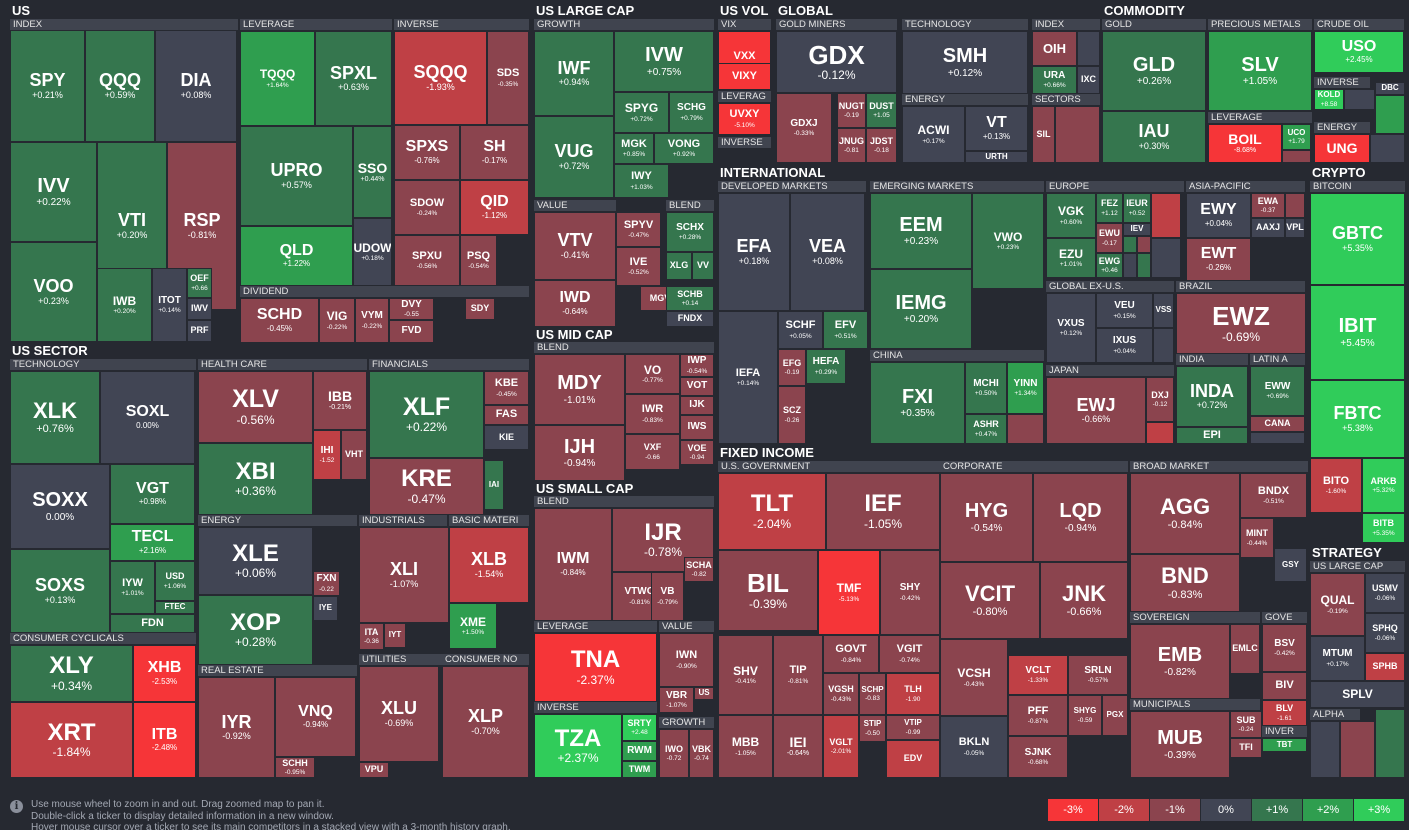 The width and height of the screenshot is (1409, 830). Describe the element at coordinates (986, 429) in the screenshot. I see `ticker-tile-ashr: ASHR +0.47%` at that location.